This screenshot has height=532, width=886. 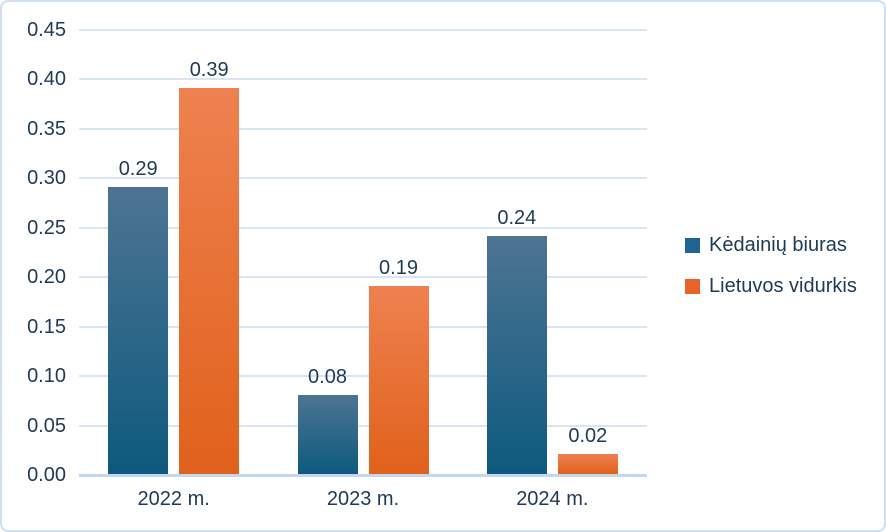 I want to click on value-label-kėdainių-biuras-2024-m: 0.24, so click(x=517, y=218).